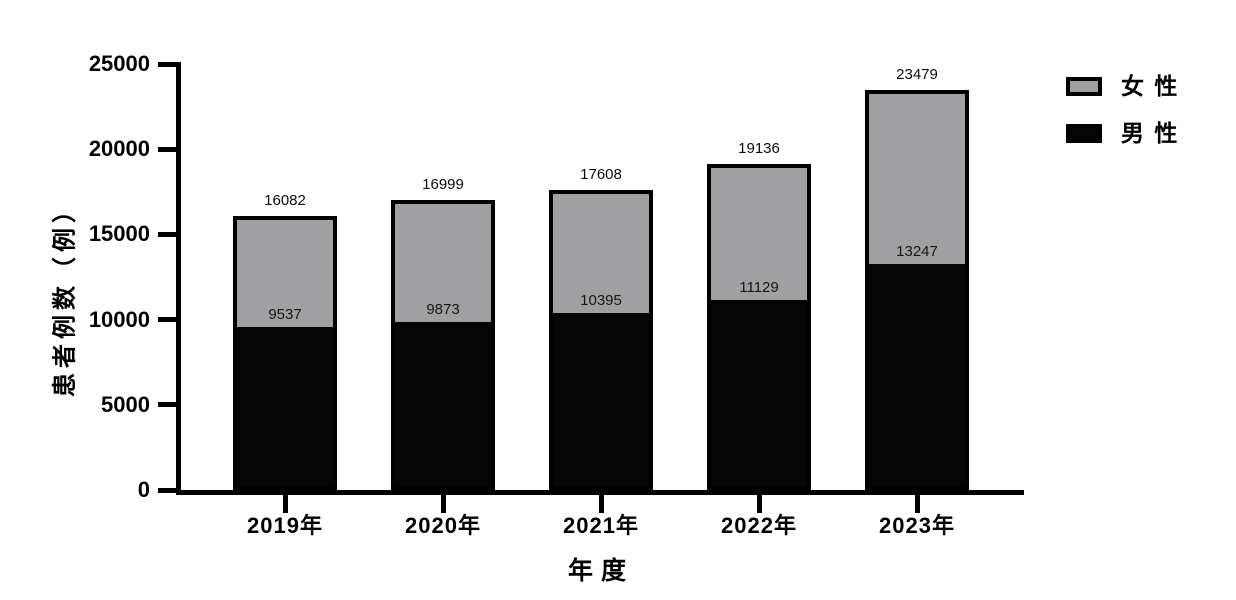 This screenshot has height=600, width=1236. Describe the element at coordinates (285, 525) in the screenshot. I see `x-tick-label: 2019年` at that location.